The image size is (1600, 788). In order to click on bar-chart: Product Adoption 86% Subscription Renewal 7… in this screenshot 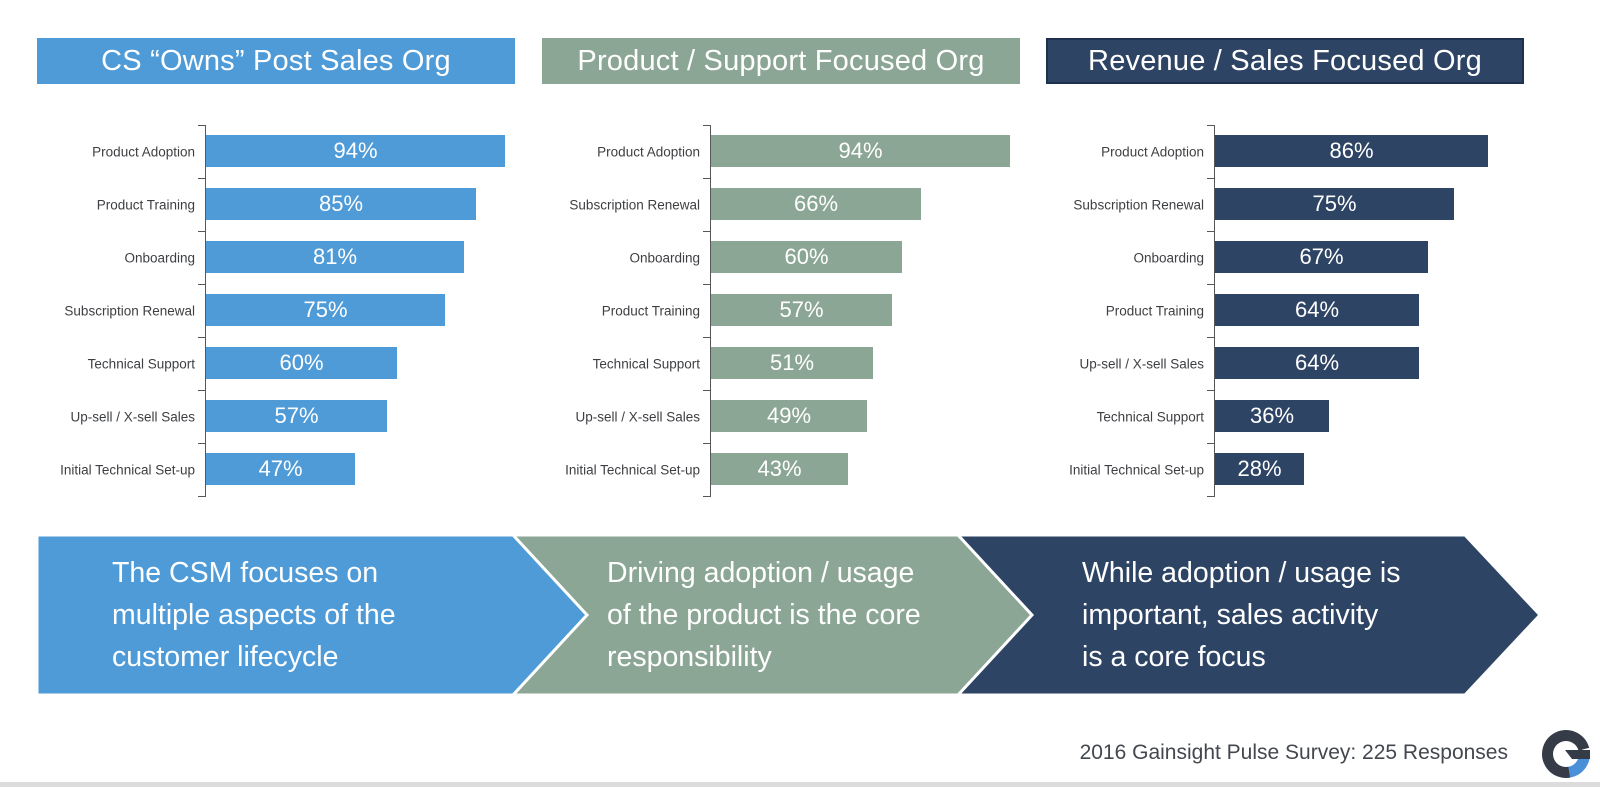, I will do `click(1285, 311)`.